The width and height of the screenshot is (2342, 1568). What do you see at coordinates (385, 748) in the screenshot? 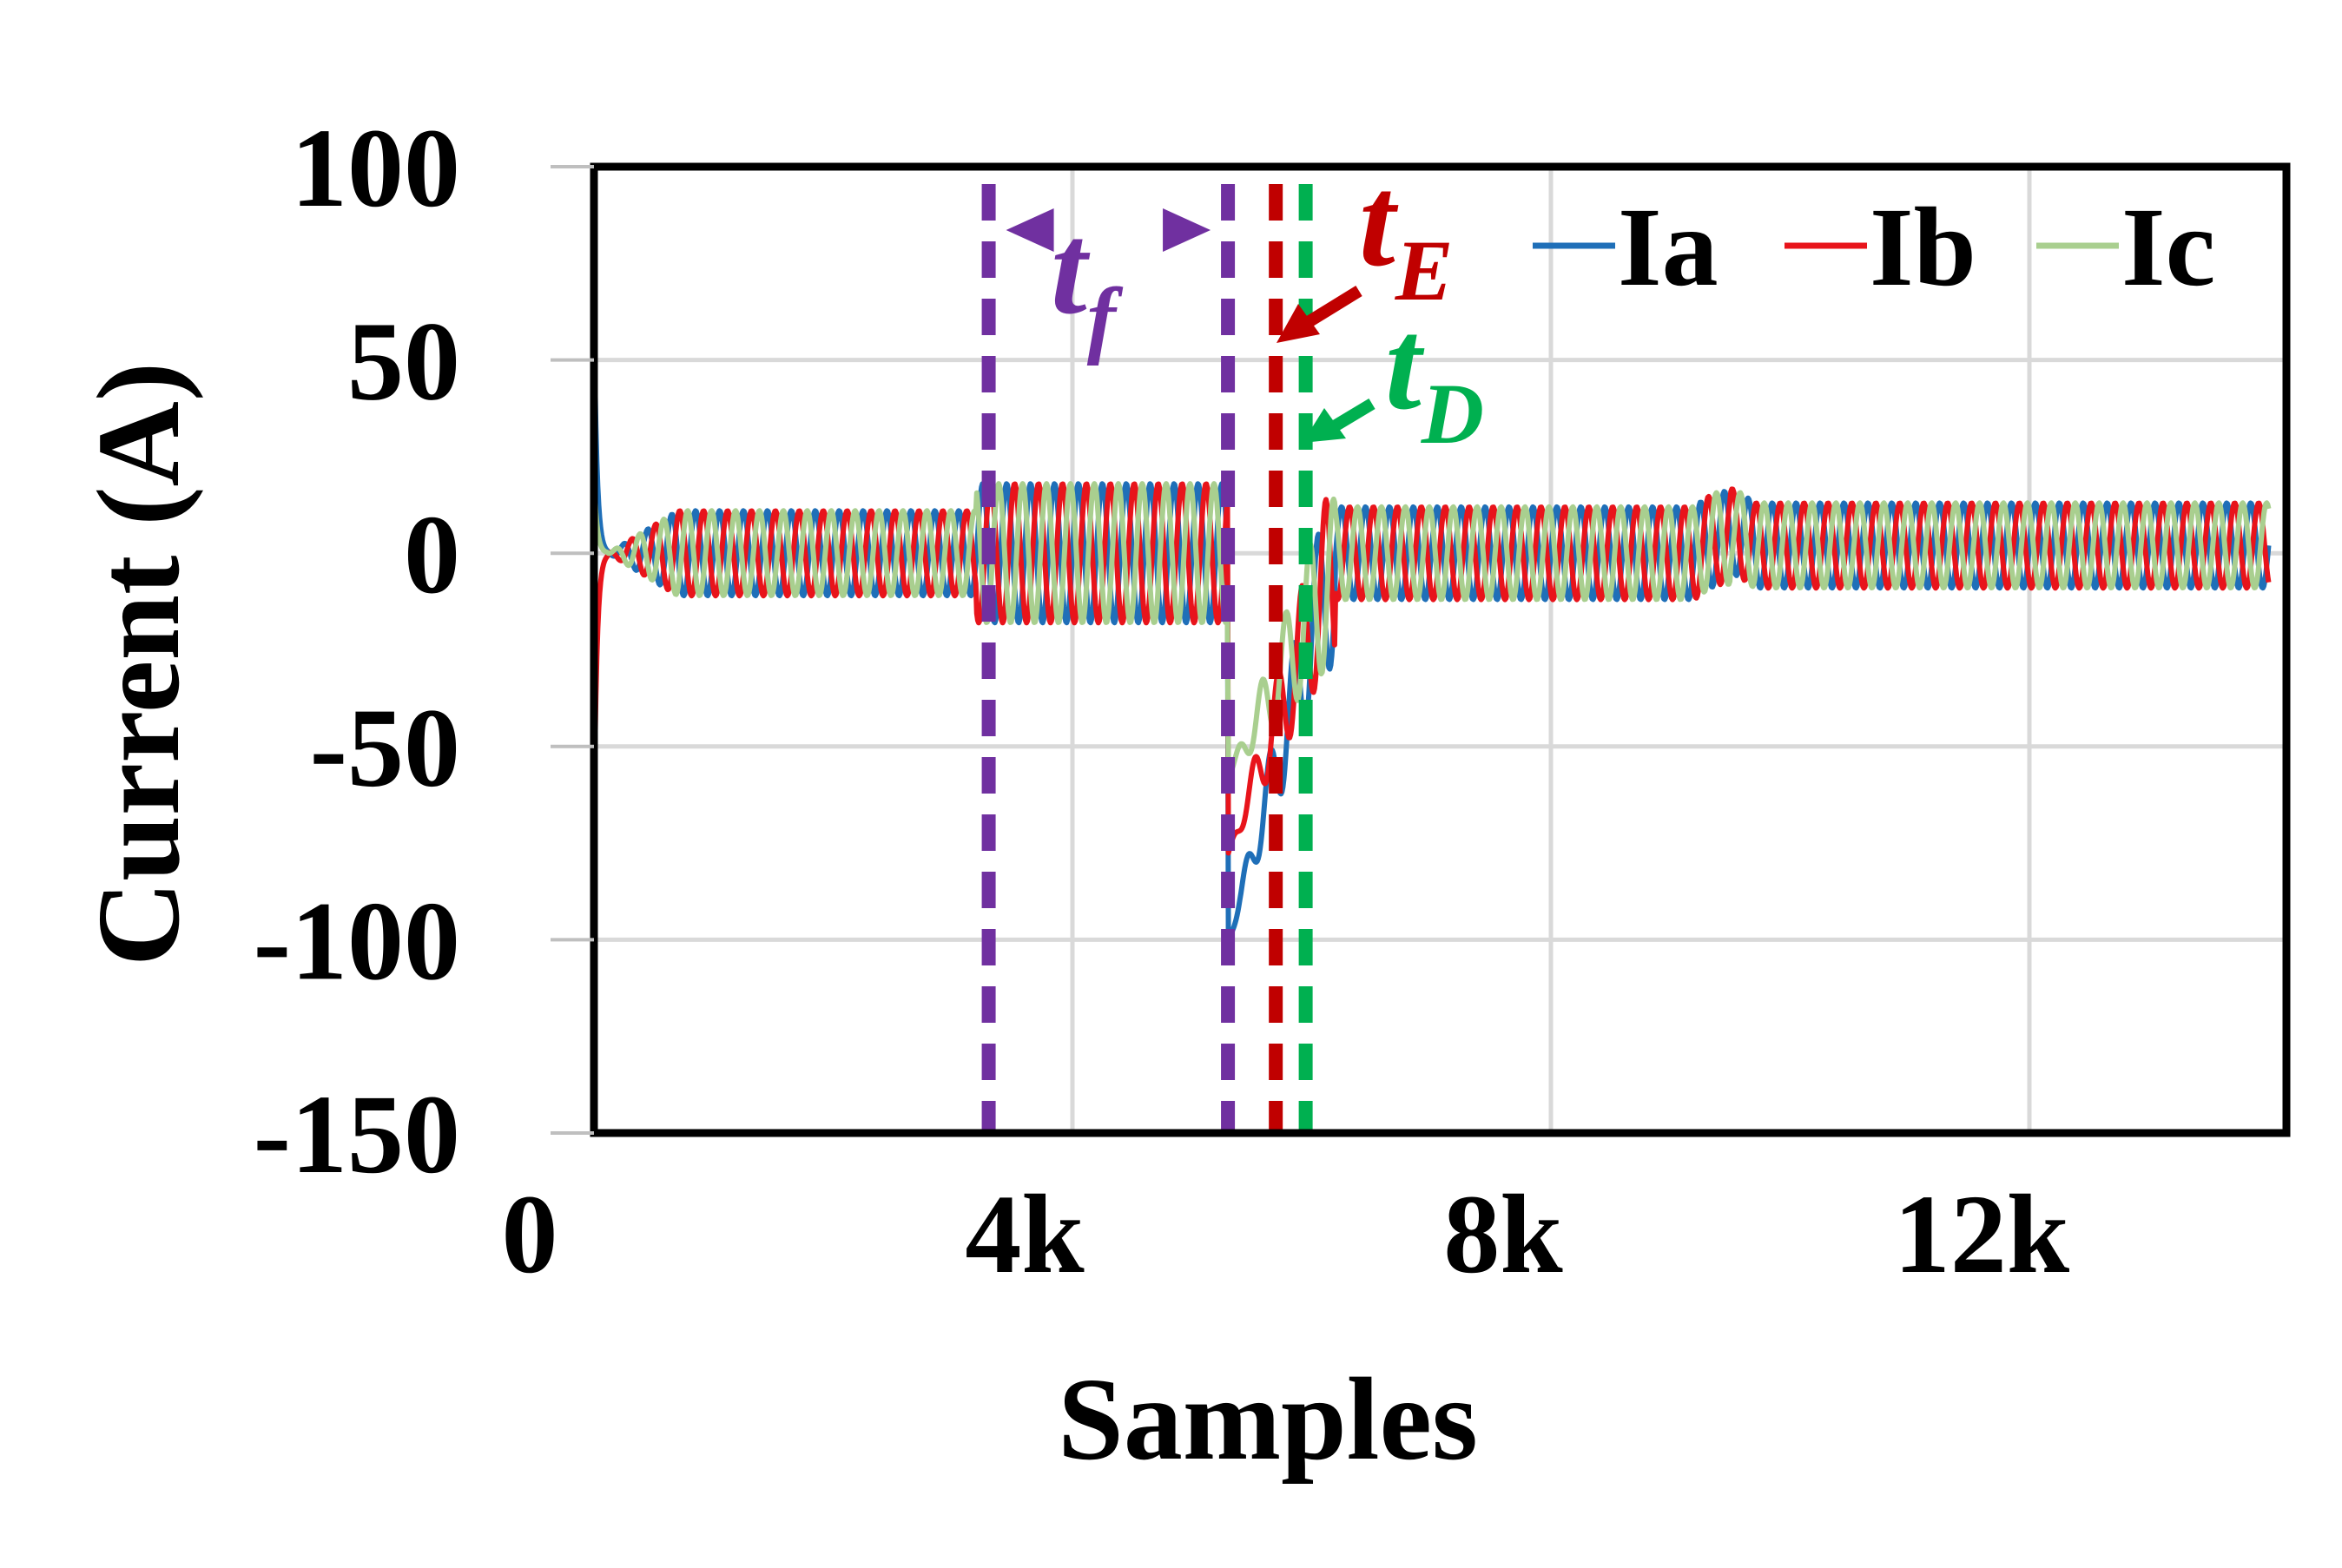
I see `y-tick-label: -50` at bounding box center [385, 748].